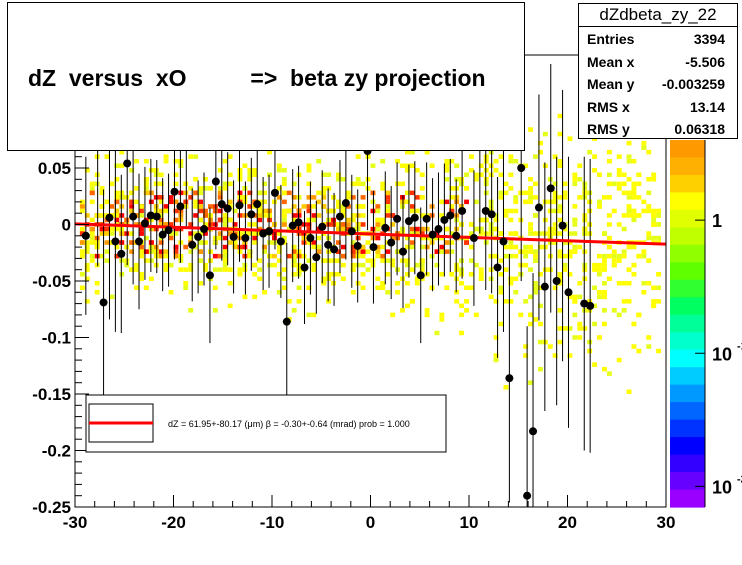 This screenshot has height=565, width=742. Describe the element at coordinates (656, 39) in the screenshot. I see `stats-row-entries: Entries 3394` at that location.